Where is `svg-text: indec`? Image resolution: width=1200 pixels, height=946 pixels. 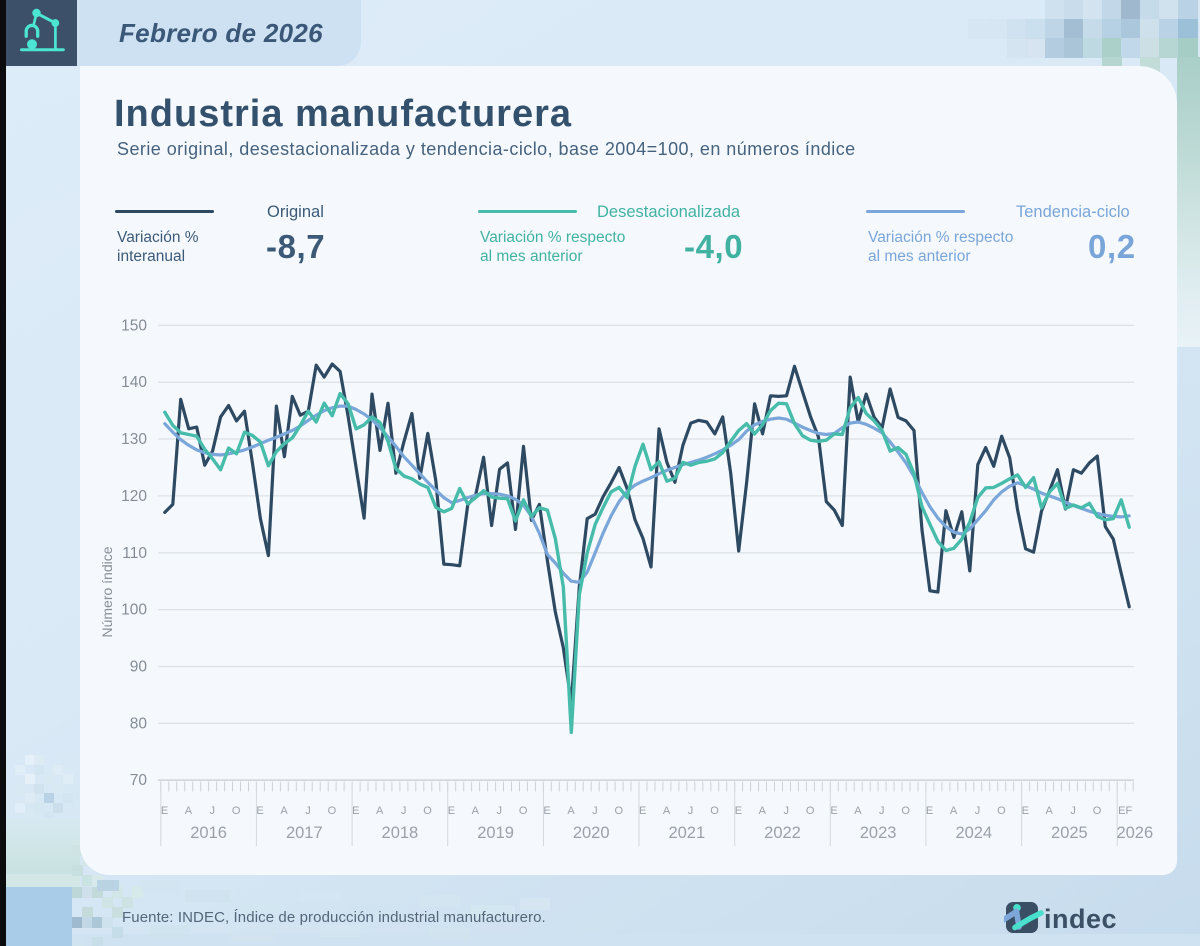 svg-text: indec is located at coordinates (1080, 919).